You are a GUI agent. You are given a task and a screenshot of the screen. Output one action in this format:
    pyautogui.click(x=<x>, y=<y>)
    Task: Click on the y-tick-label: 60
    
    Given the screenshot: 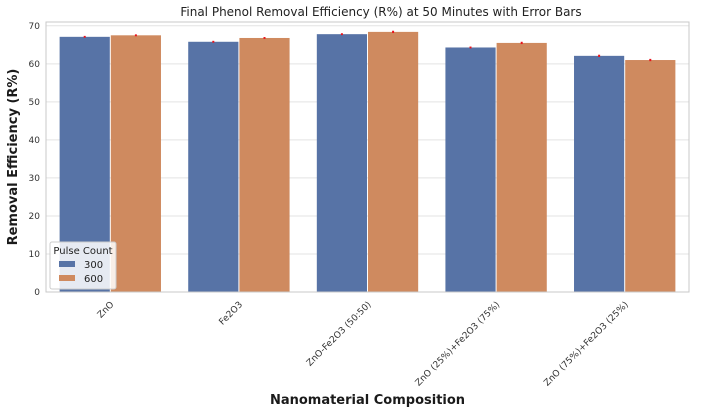 What is the action you would take?
    pyautogui.click(x=35, y=65)
    